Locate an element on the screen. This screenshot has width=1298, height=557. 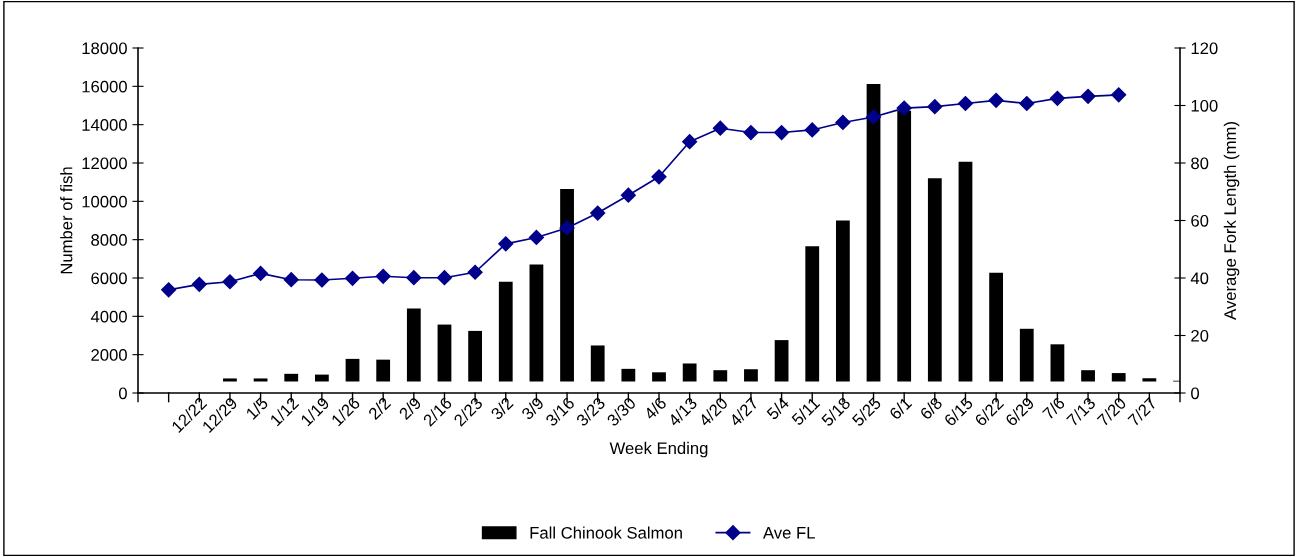
y-tick-label: 4000 is located at coordinates (108, 316).